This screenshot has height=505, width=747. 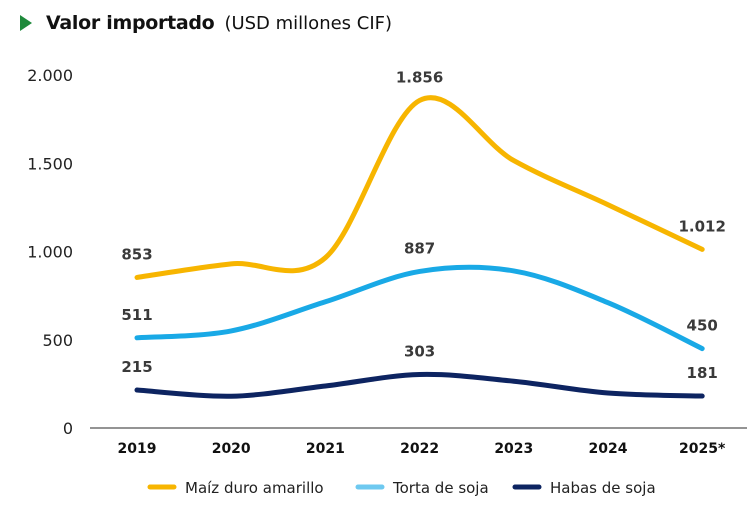 I want to click on chart-title: Valor importado (USD millones CIF), so click(x=206, y=23).